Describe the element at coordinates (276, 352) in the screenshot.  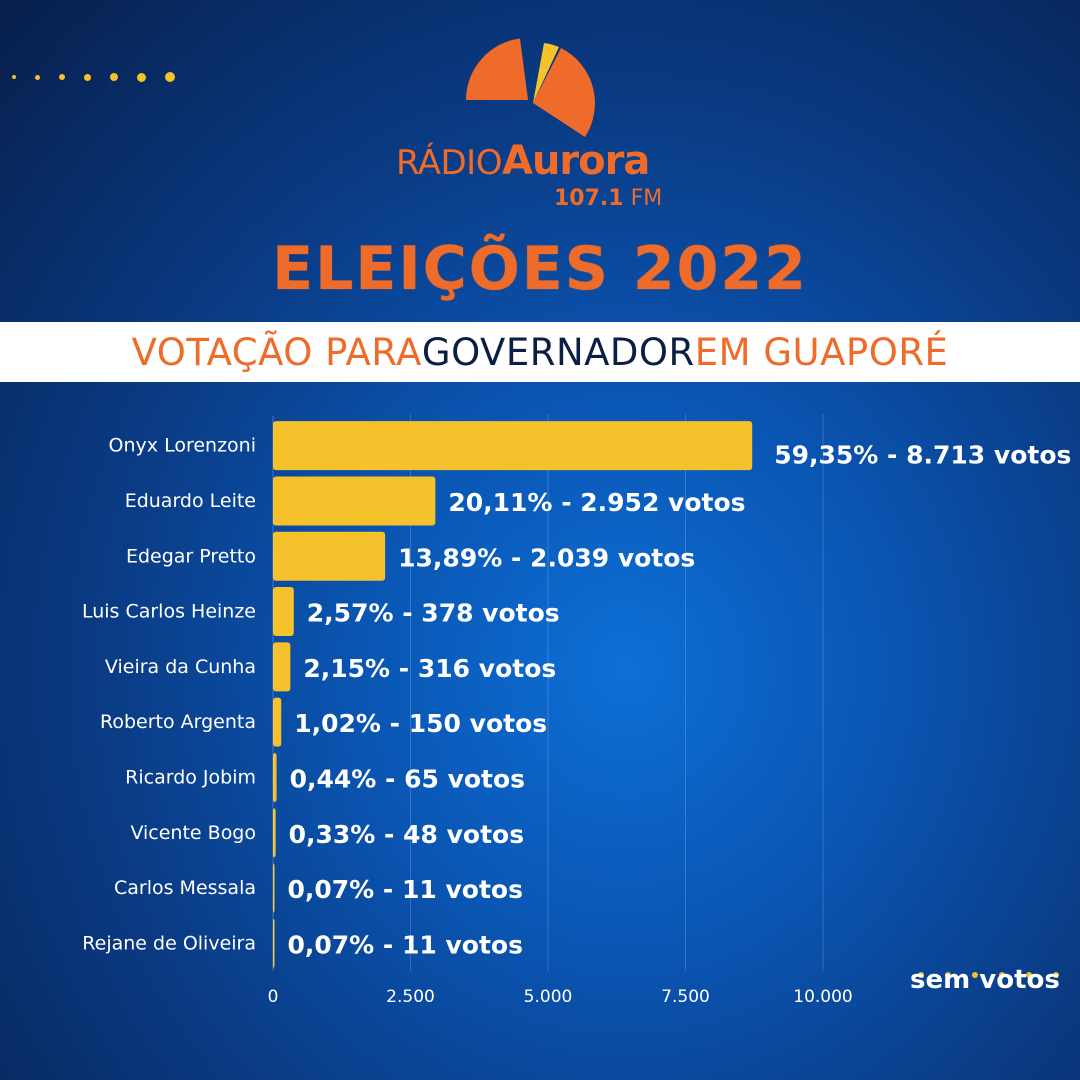
I see `banner-part-1: VOTAÇÃO PARA` at that location.